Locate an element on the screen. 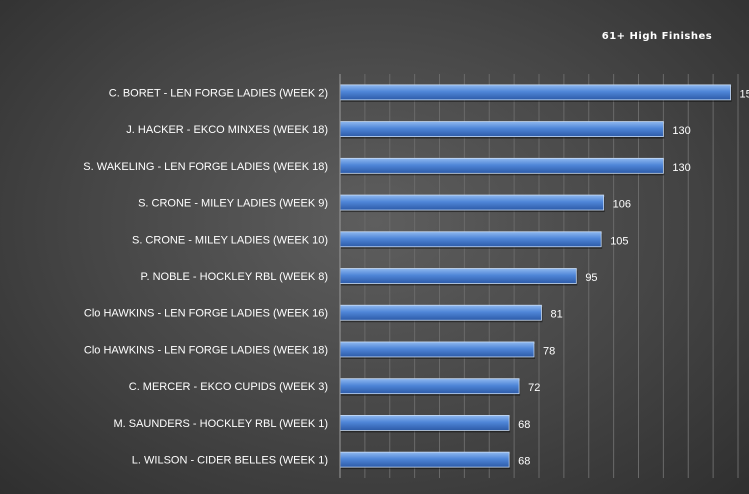 The width and height of the screenshot is (749, 494). value-label: 157 is located at coordinates (744, 94).